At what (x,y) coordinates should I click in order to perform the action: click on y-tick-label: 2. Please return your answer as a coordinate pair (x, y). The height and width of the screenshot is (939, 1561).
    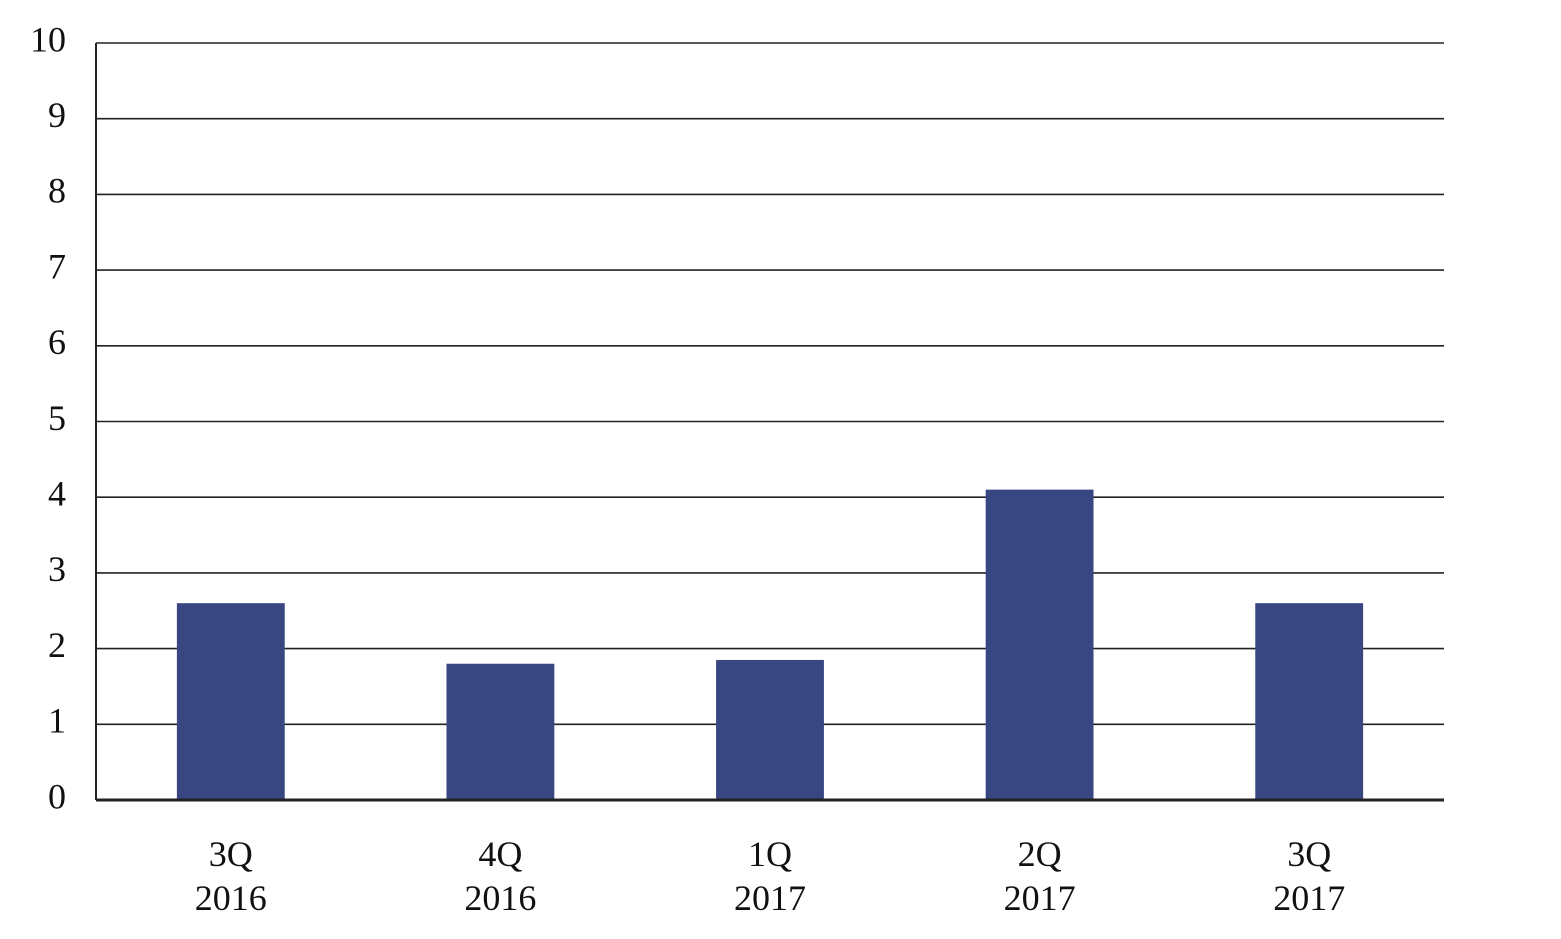
    Looking at the image, I should click on (57, 645).